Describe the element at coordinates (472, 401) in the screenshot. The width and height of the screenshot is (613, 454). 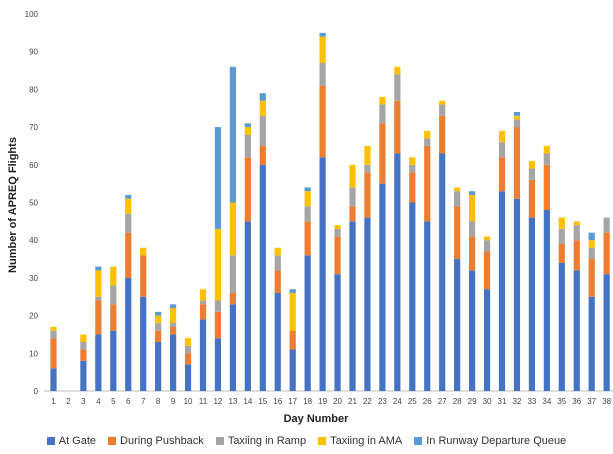
I see `x-tick-label: 29` at that location.